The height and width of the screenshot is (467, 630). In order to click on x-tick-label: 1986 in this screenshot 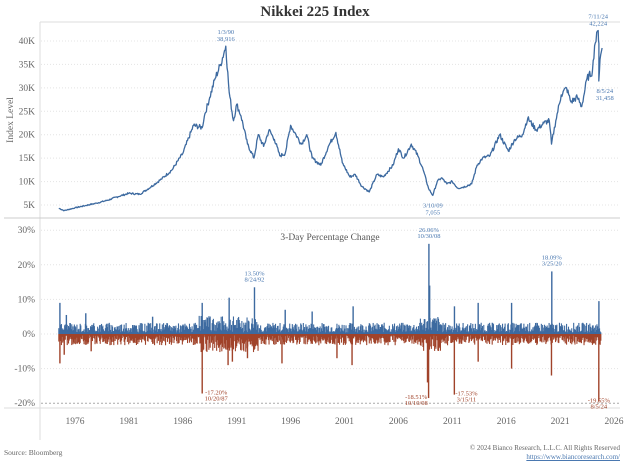, I will do `click(182, 422)`.